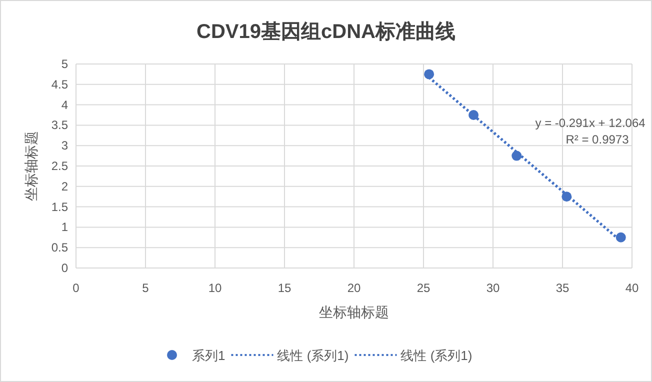  What do you see at coordinates (493, 288) in the screenshot?
I see `x-tick-label: 30` at bounding box center [493, 288].